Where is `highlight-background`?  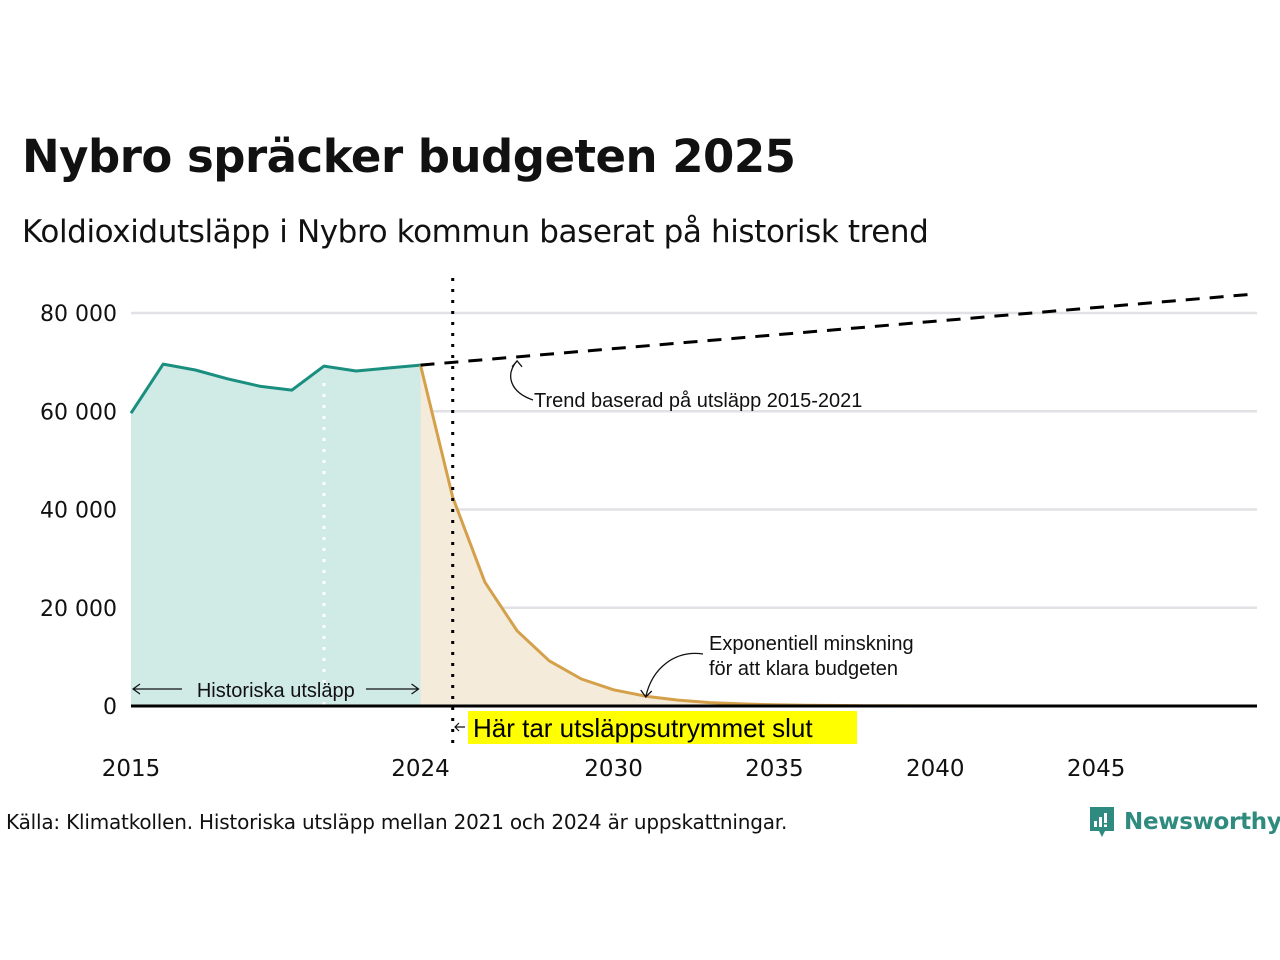 highlight-background is located at coordinates (662, 727).